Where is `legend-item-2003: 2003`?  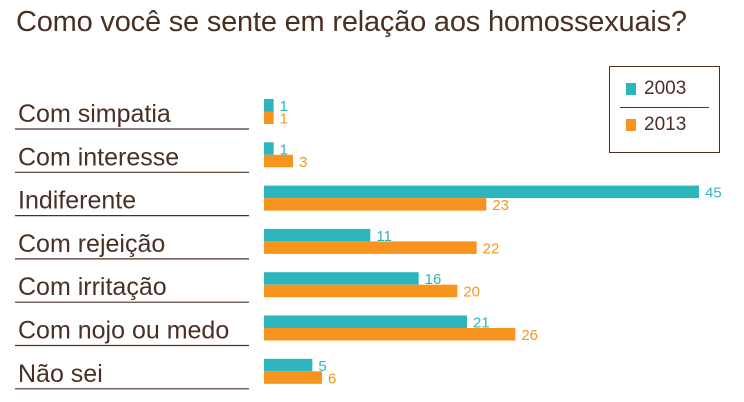 legend-item-2003: 2003 is located at coordinates (656, 89).